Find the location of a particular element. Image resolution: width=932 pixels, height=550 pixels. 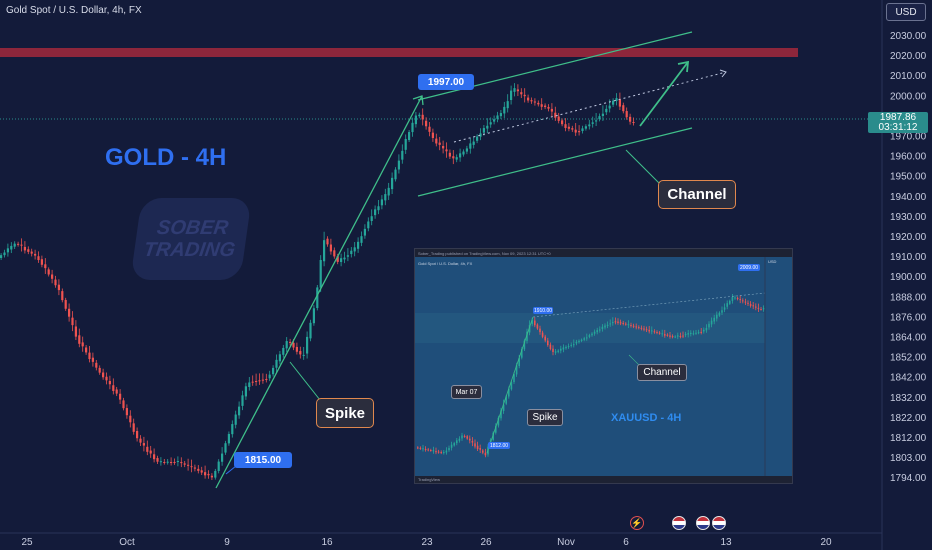

inset-channel-callout: Channel is located at coordinates (662, 372).